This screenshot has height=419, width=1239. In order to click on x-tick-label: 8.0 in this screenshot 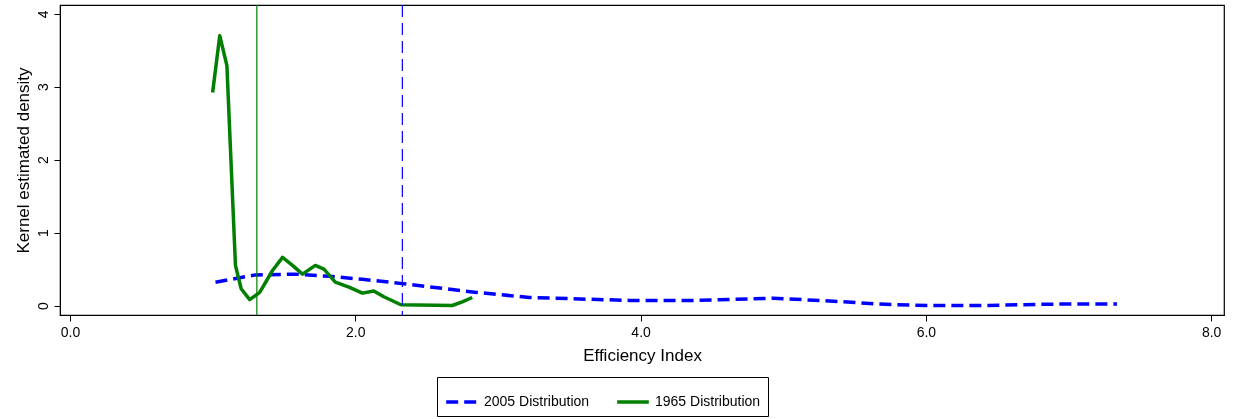, I will do `click(1211, 331)`.